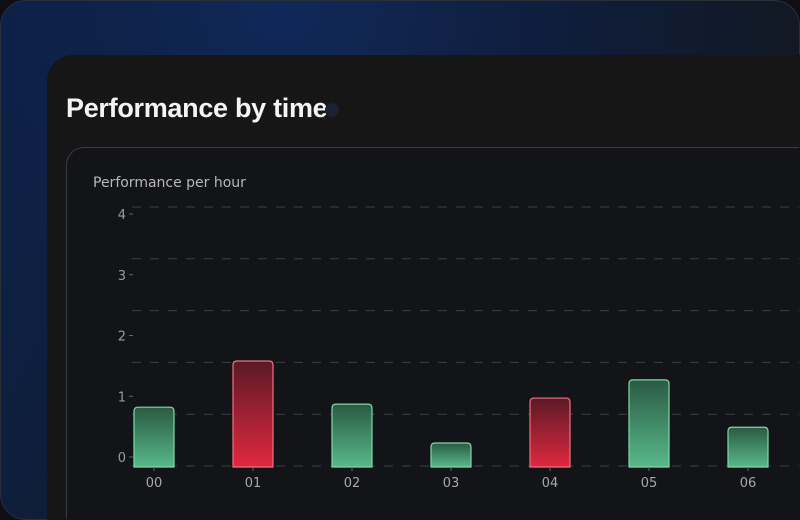  I want to click on y-tick-label: 1, so click(122, 397).